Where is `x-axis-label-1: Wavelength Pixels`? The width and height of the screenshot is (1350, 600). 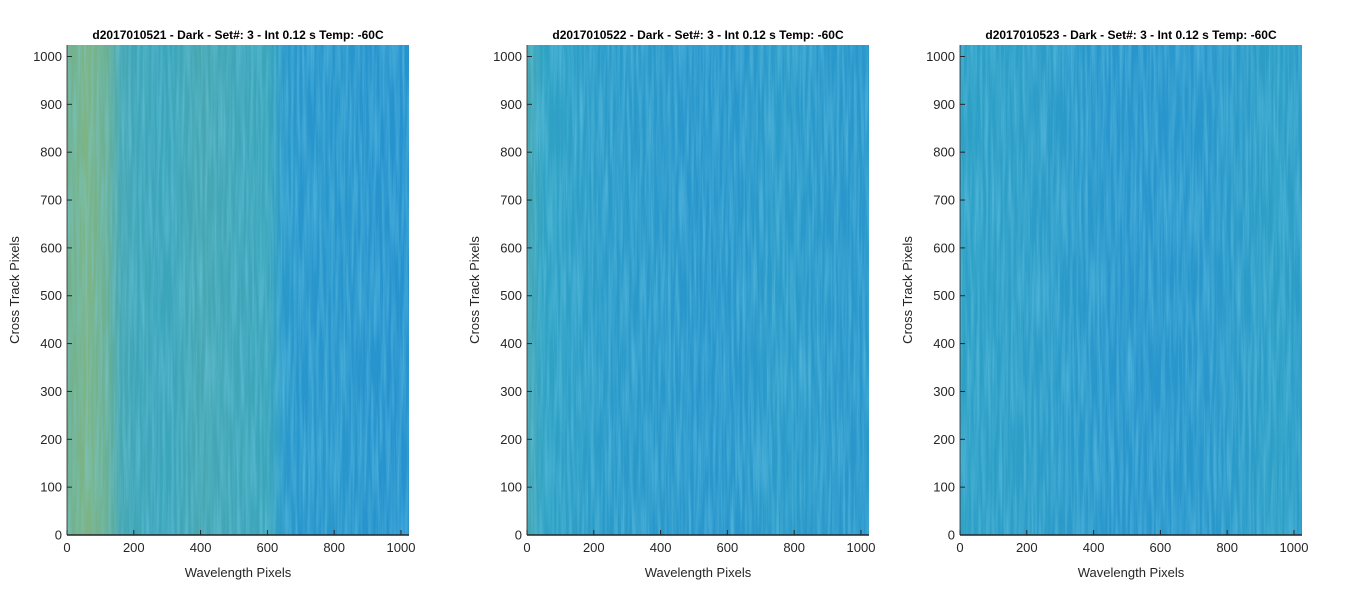 x-axis-label-1: Wavelength Pixels is located at coordinates (238, 572).